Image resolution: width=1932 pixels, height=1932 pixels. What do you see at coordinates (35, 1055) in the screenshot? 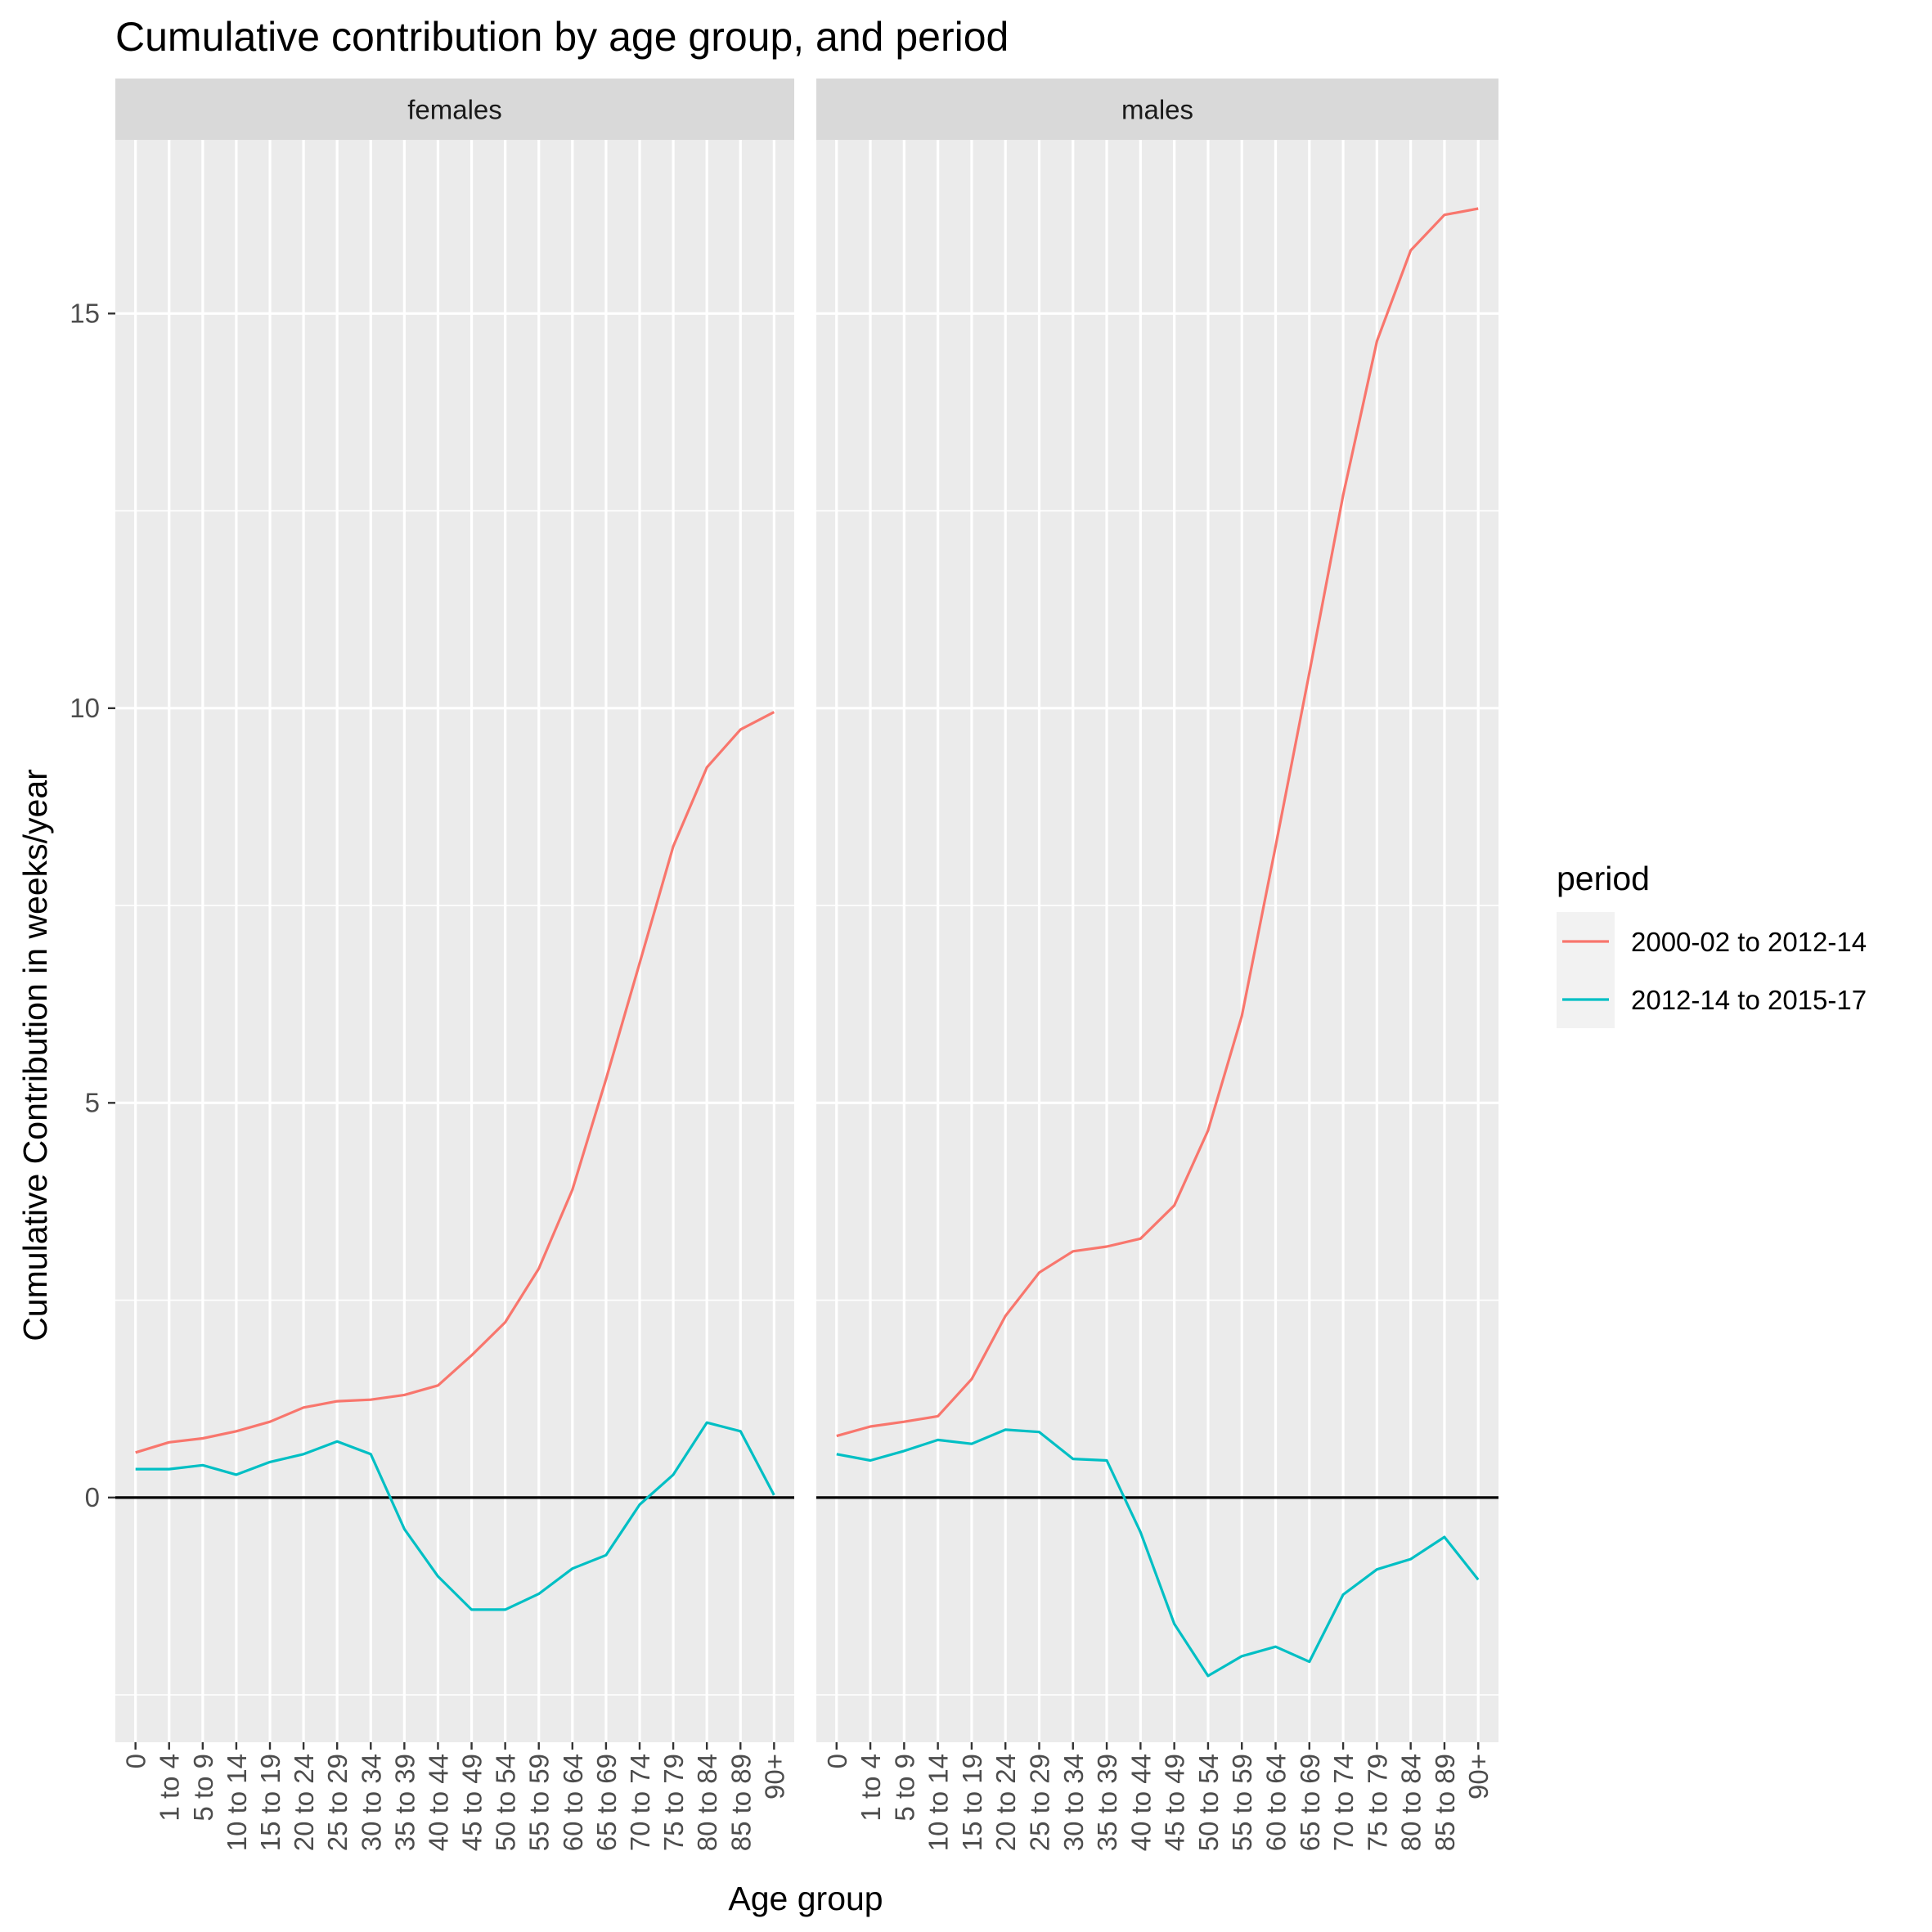
I see `y-axis-title: Cumulative Contribution in weeks/year` at bounding box center [35, 1055].